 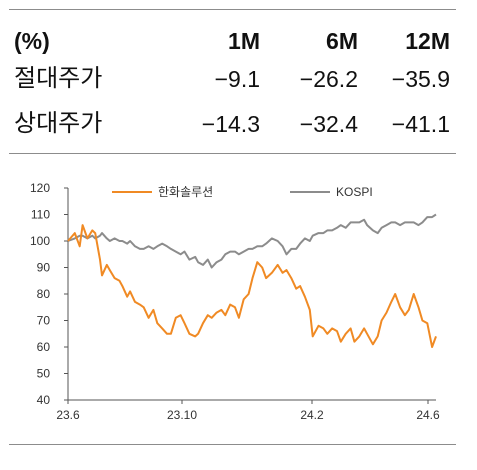 What do you see at coordinates (244, 41) in the screenshot?
I see `col-header-1m: 1M` at bounding box center [244, 41].